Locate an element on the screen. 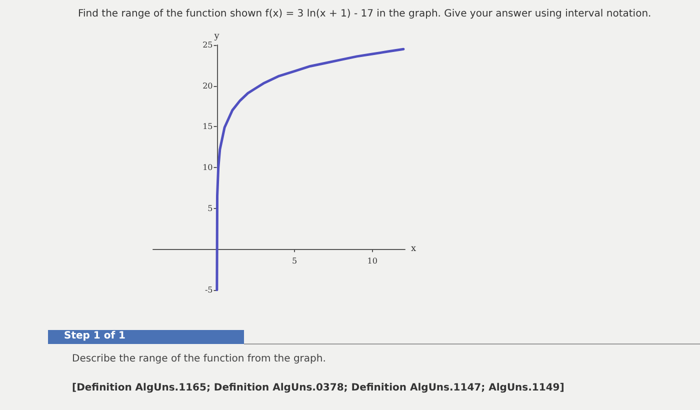 The image size is (700, 410). text: Step 1 of 1 is located at coordinates (95, 336).